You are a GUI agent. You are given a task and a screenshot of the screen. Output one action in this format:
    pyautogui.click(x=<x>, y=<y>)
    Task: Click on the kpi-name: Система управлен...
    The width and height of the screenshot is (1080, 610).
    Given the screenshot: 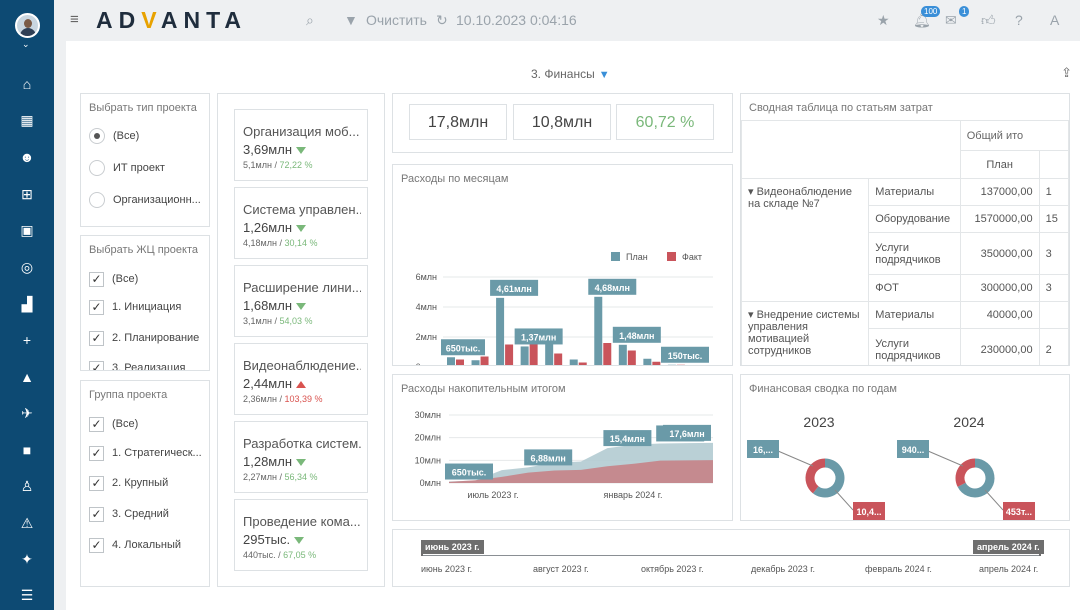 What is the action you would take?
    pyautogui.click(x=302, y=209)
    